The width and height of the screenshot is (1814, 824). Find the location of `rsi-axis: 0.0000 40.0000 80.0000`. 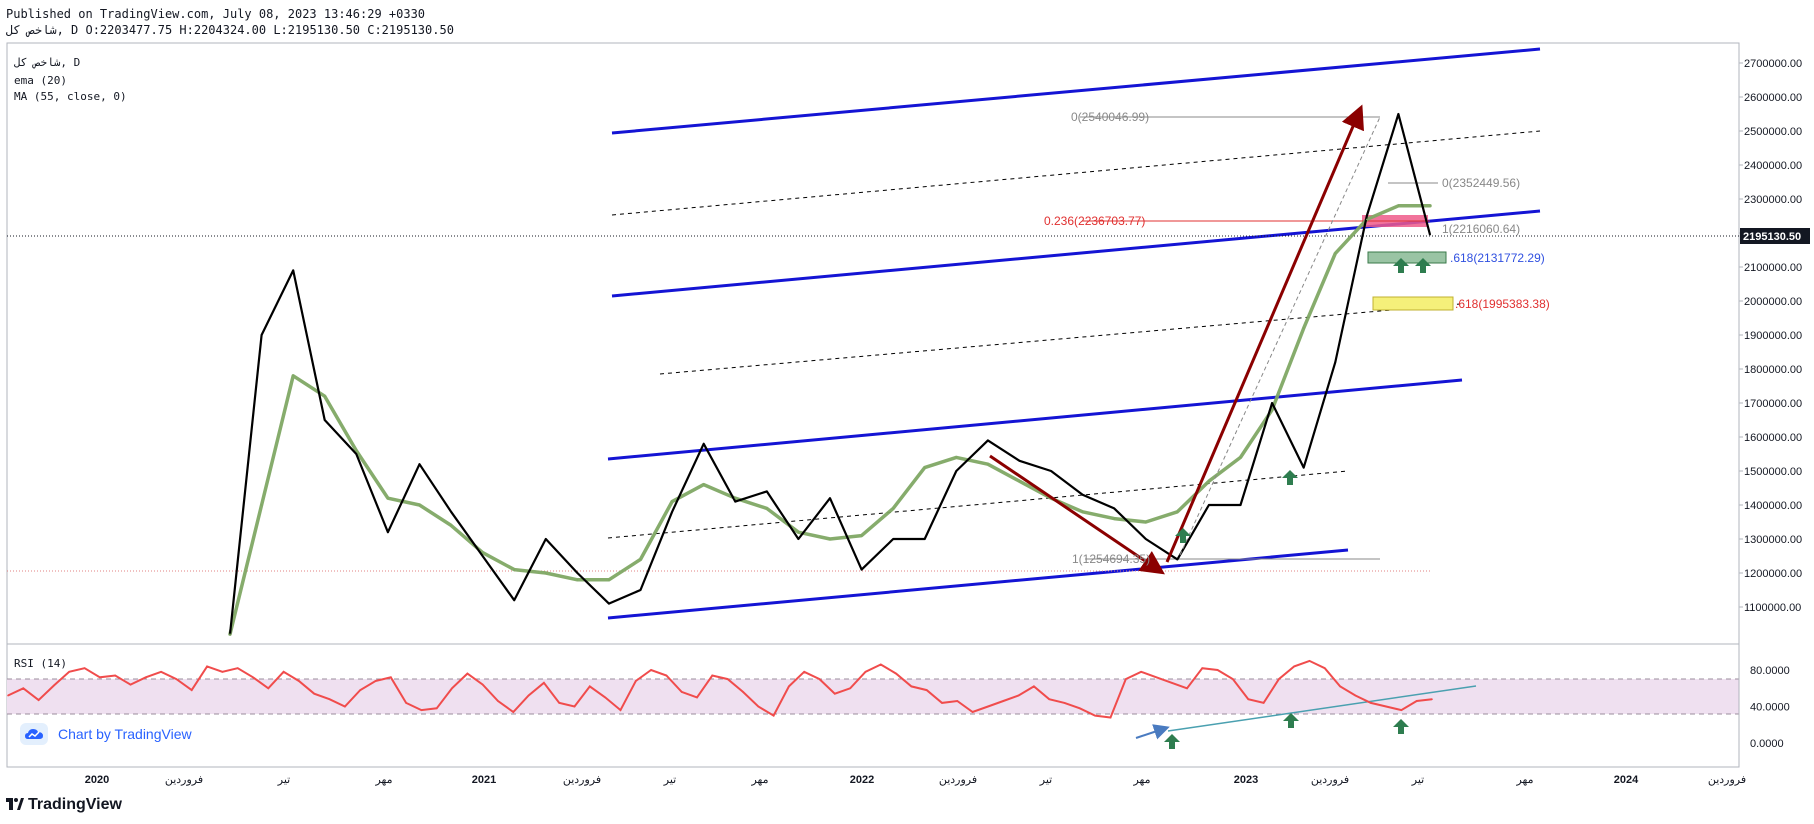

rsi-axis: 0.0000 40.0000 80.0000 is located at coordinates (1770, 707).